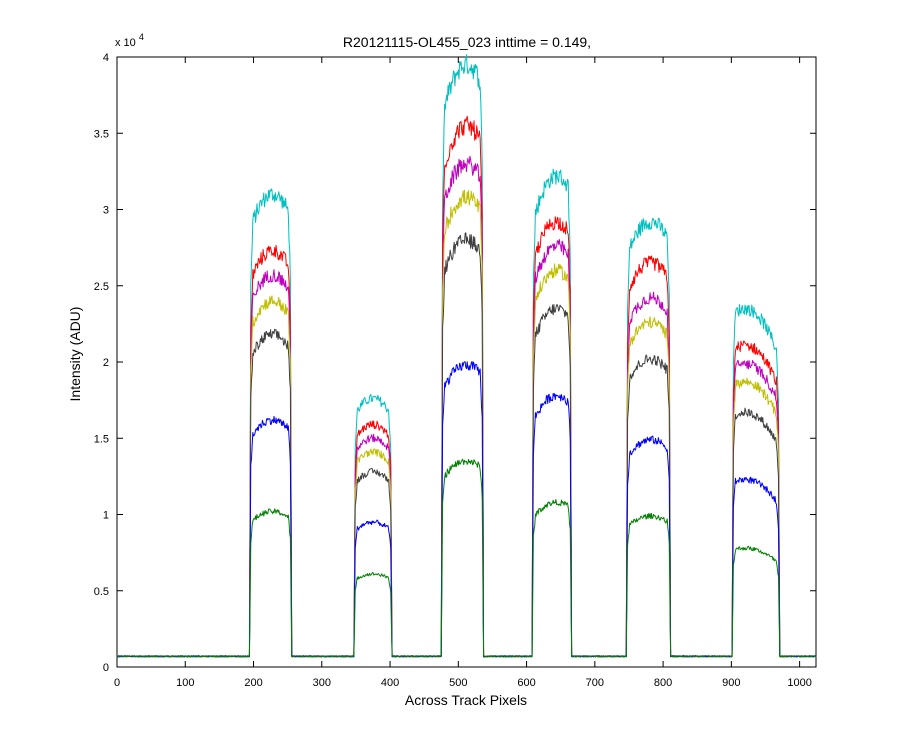 The height and width of the screenshot is (750, 900). Describe the element at coordinates (141, 37) in the screenshot. I see `y-exponent-power: 4` at that location.